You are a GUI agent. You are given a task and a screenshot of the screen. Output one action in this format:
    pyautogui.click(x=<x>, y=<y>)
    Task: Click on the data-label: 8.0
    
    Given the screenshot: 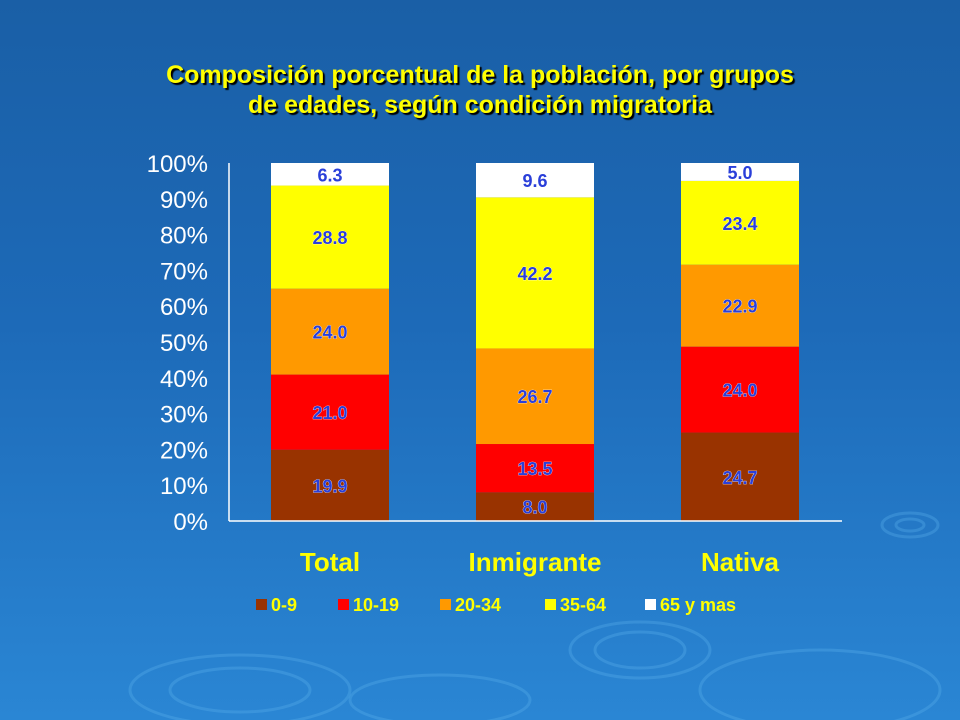 What is the action you would take?
    pyautogui.click(x=534, y=508)
    